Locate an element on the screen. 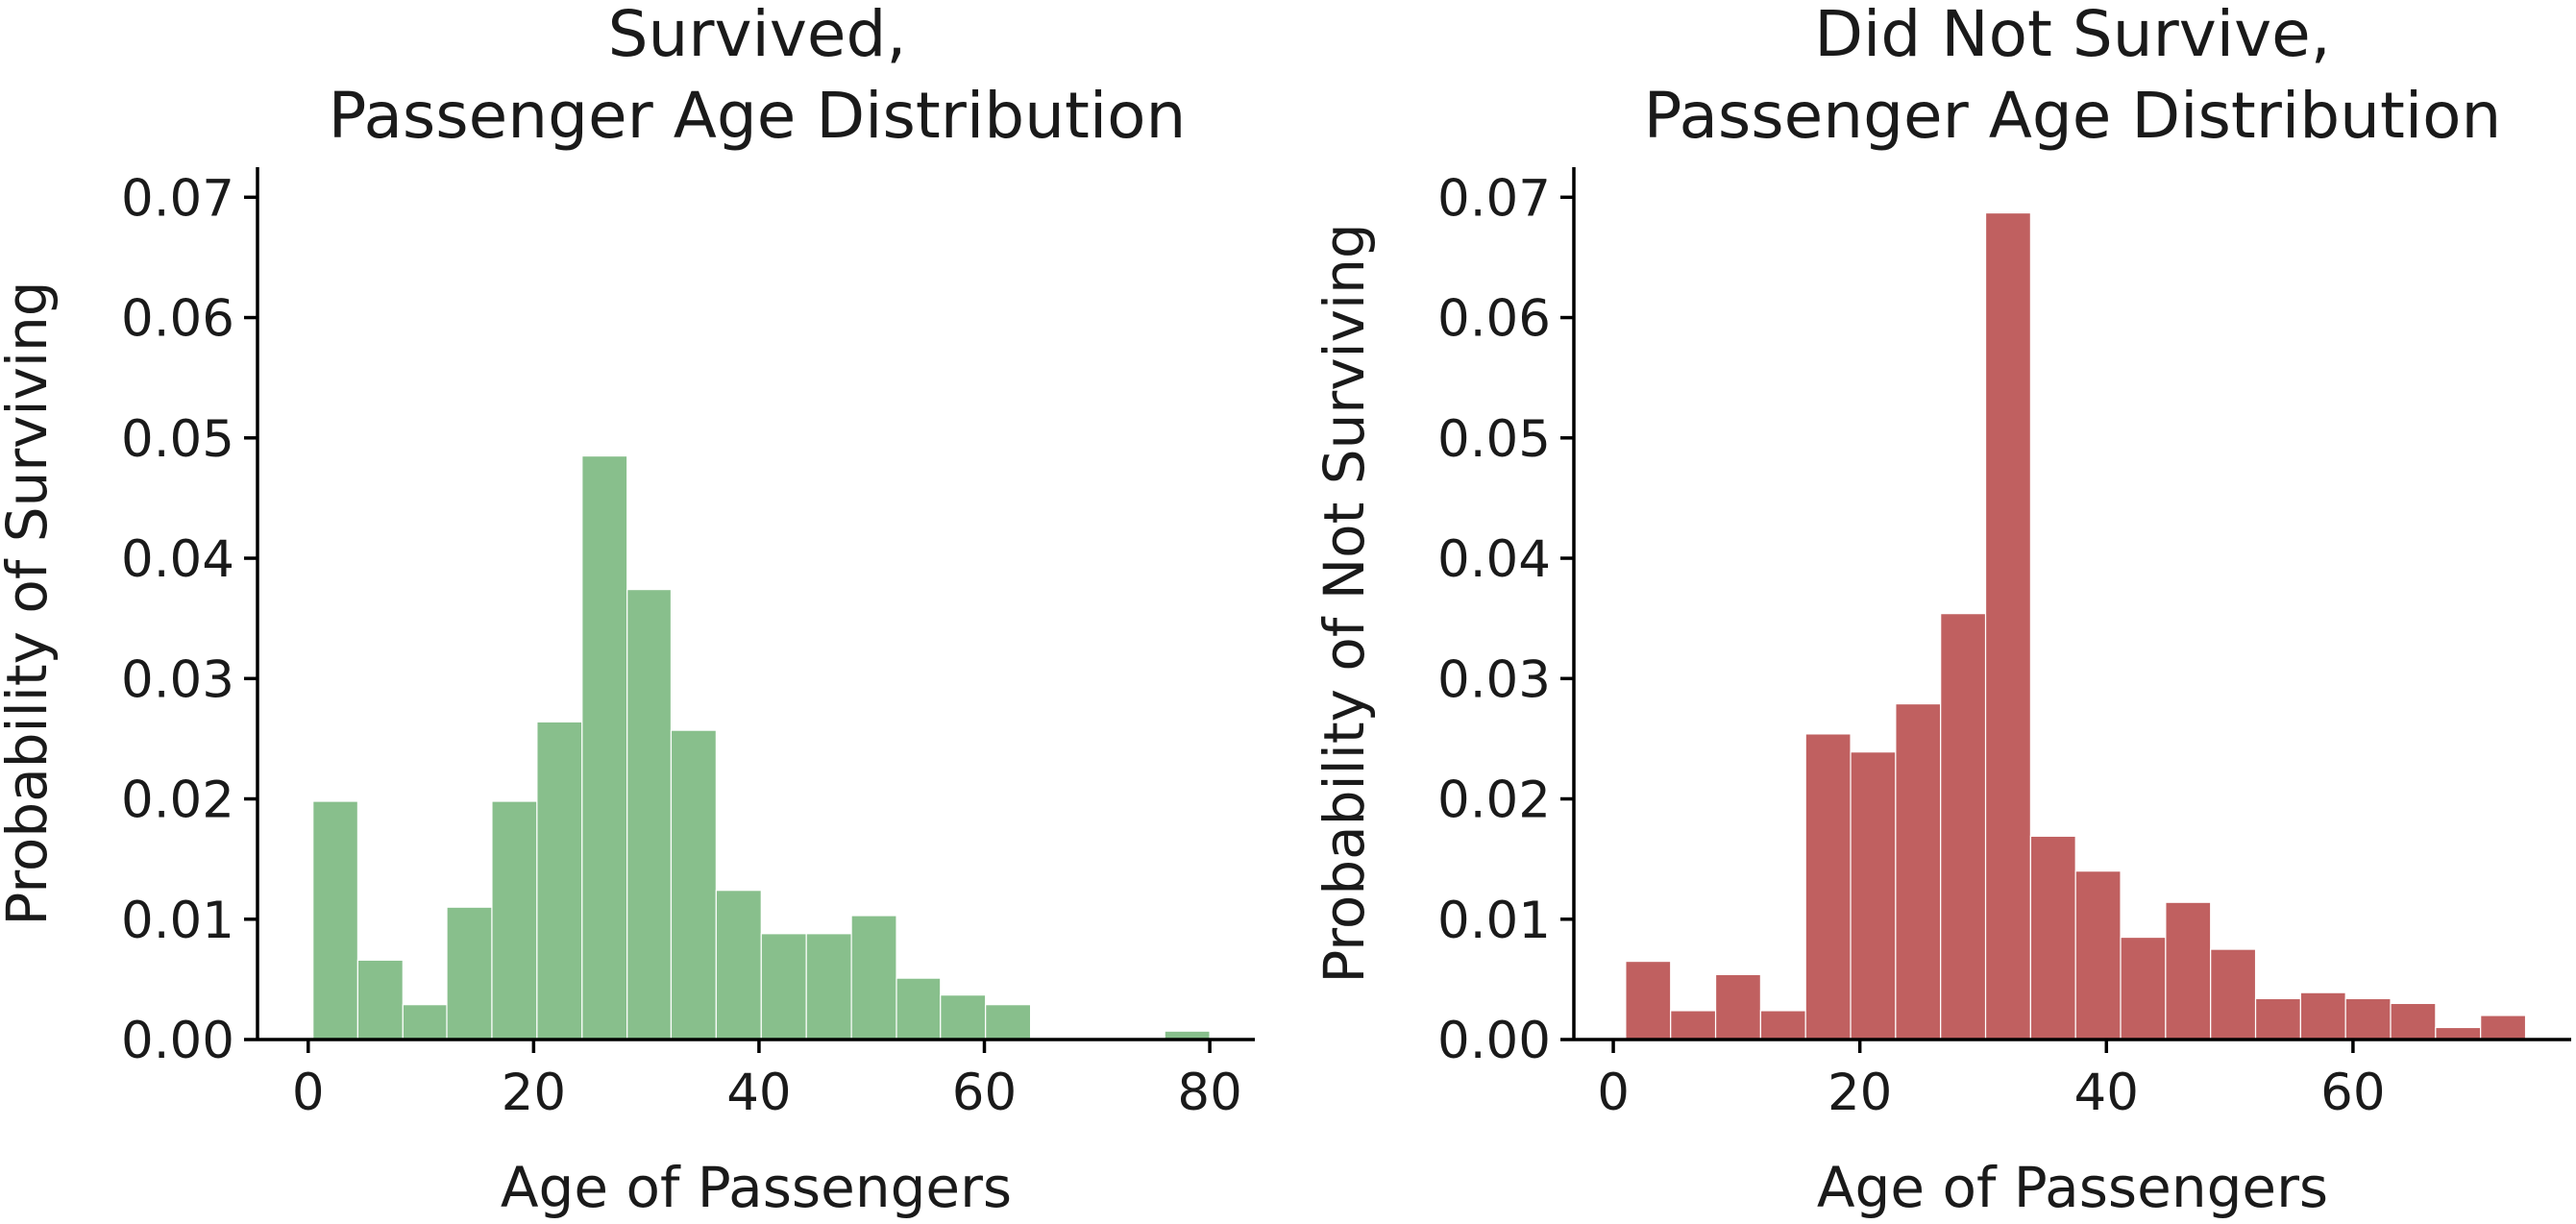 Image resolution: width=2576 pixels, height=1224 pixels. y-axis-label: Probability of Surviving is located at coordinates (30, 603).